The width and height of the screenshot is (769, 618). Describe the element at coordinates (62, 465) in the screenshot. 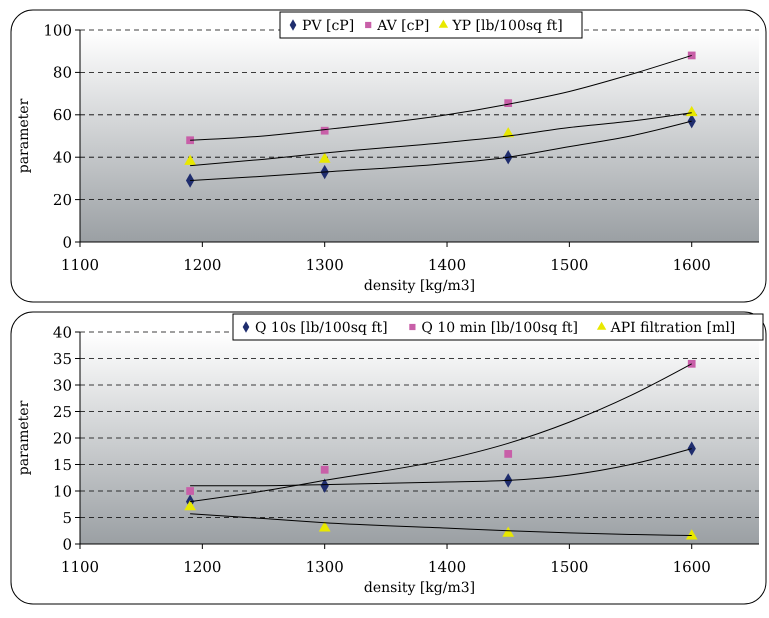

I see `y-tick-label: 15` at that location.